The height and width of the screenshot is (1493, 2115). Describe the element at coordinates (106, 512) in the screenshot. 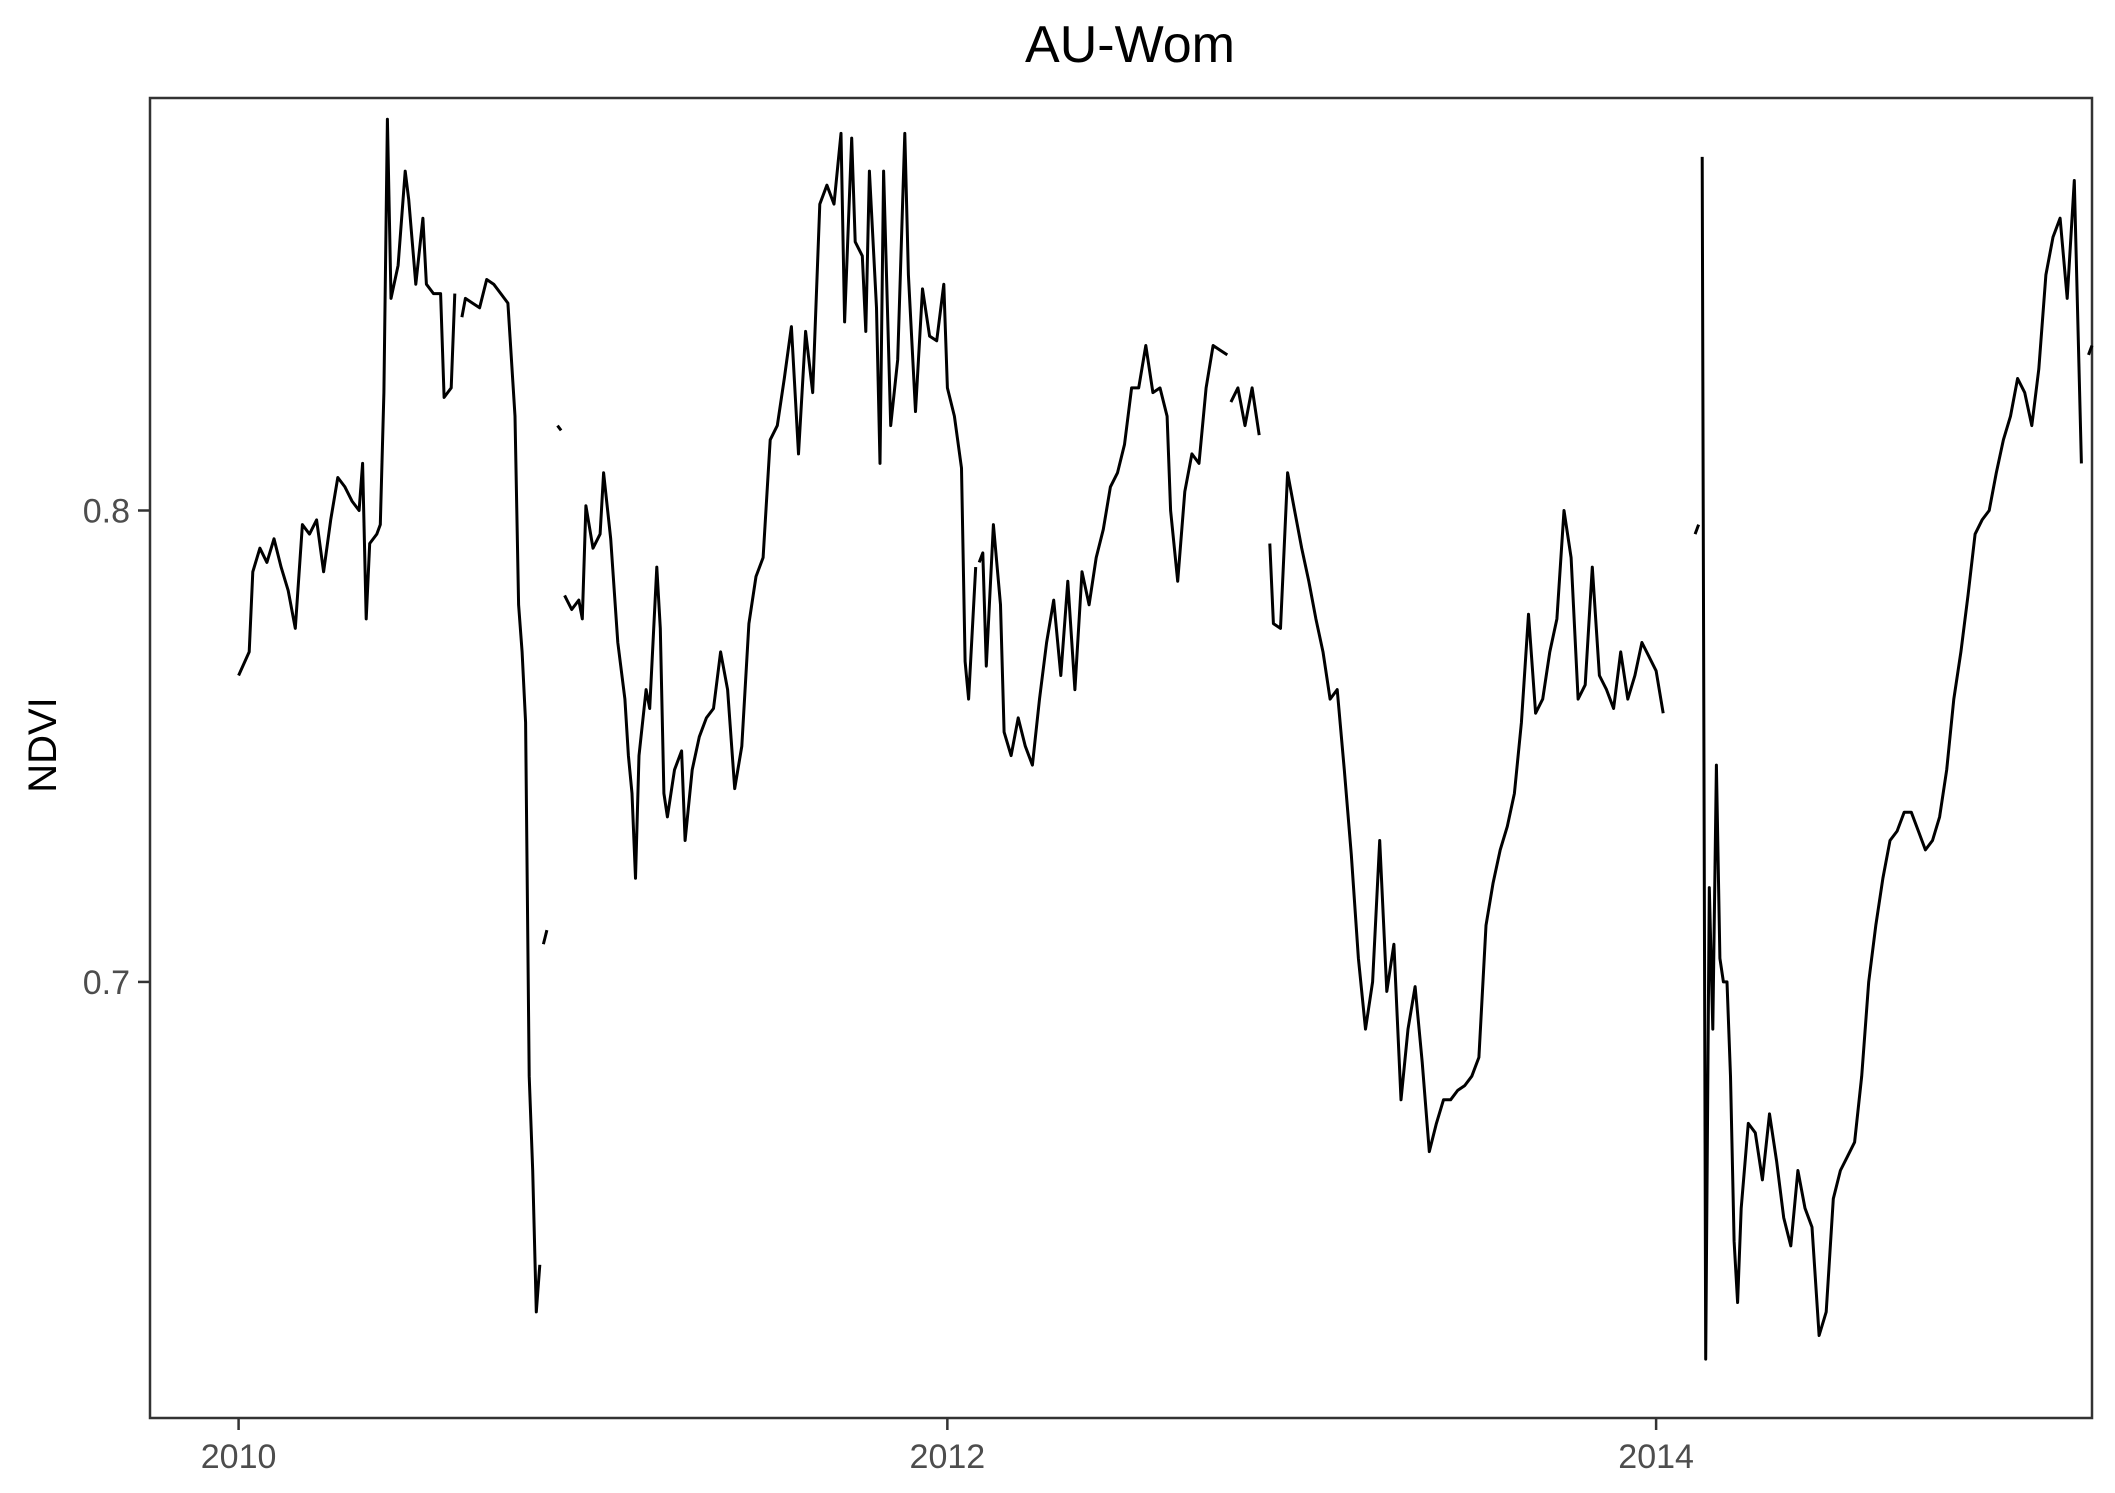

I see `y-tick-label: 0.8` at that location.